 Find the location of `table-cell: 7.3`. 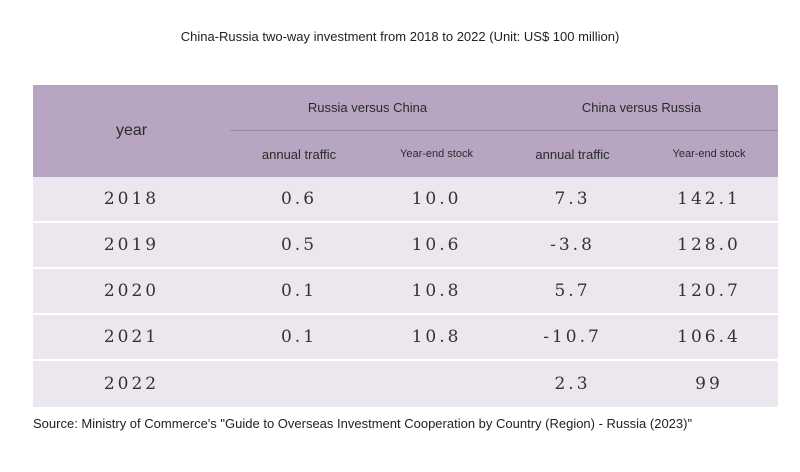

table-cell: 7.3 is located at coordinates (572, 199).